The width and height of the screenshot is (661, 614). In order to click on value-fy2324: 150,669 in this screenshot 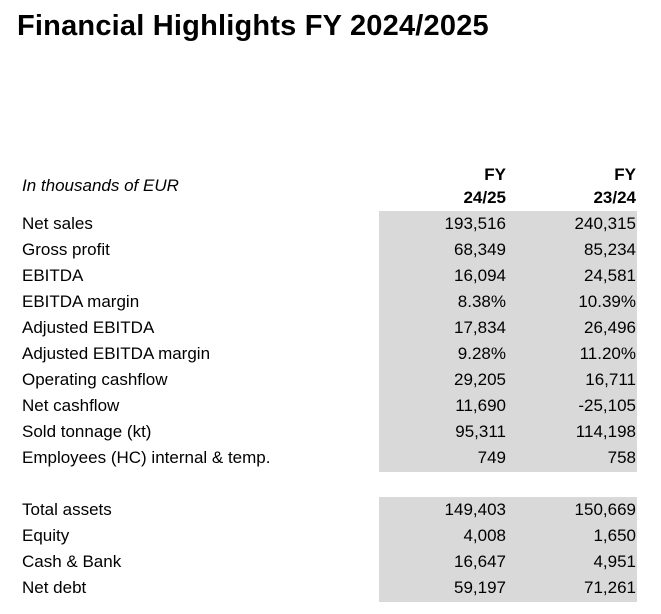, I will do `click(605, 509)`.